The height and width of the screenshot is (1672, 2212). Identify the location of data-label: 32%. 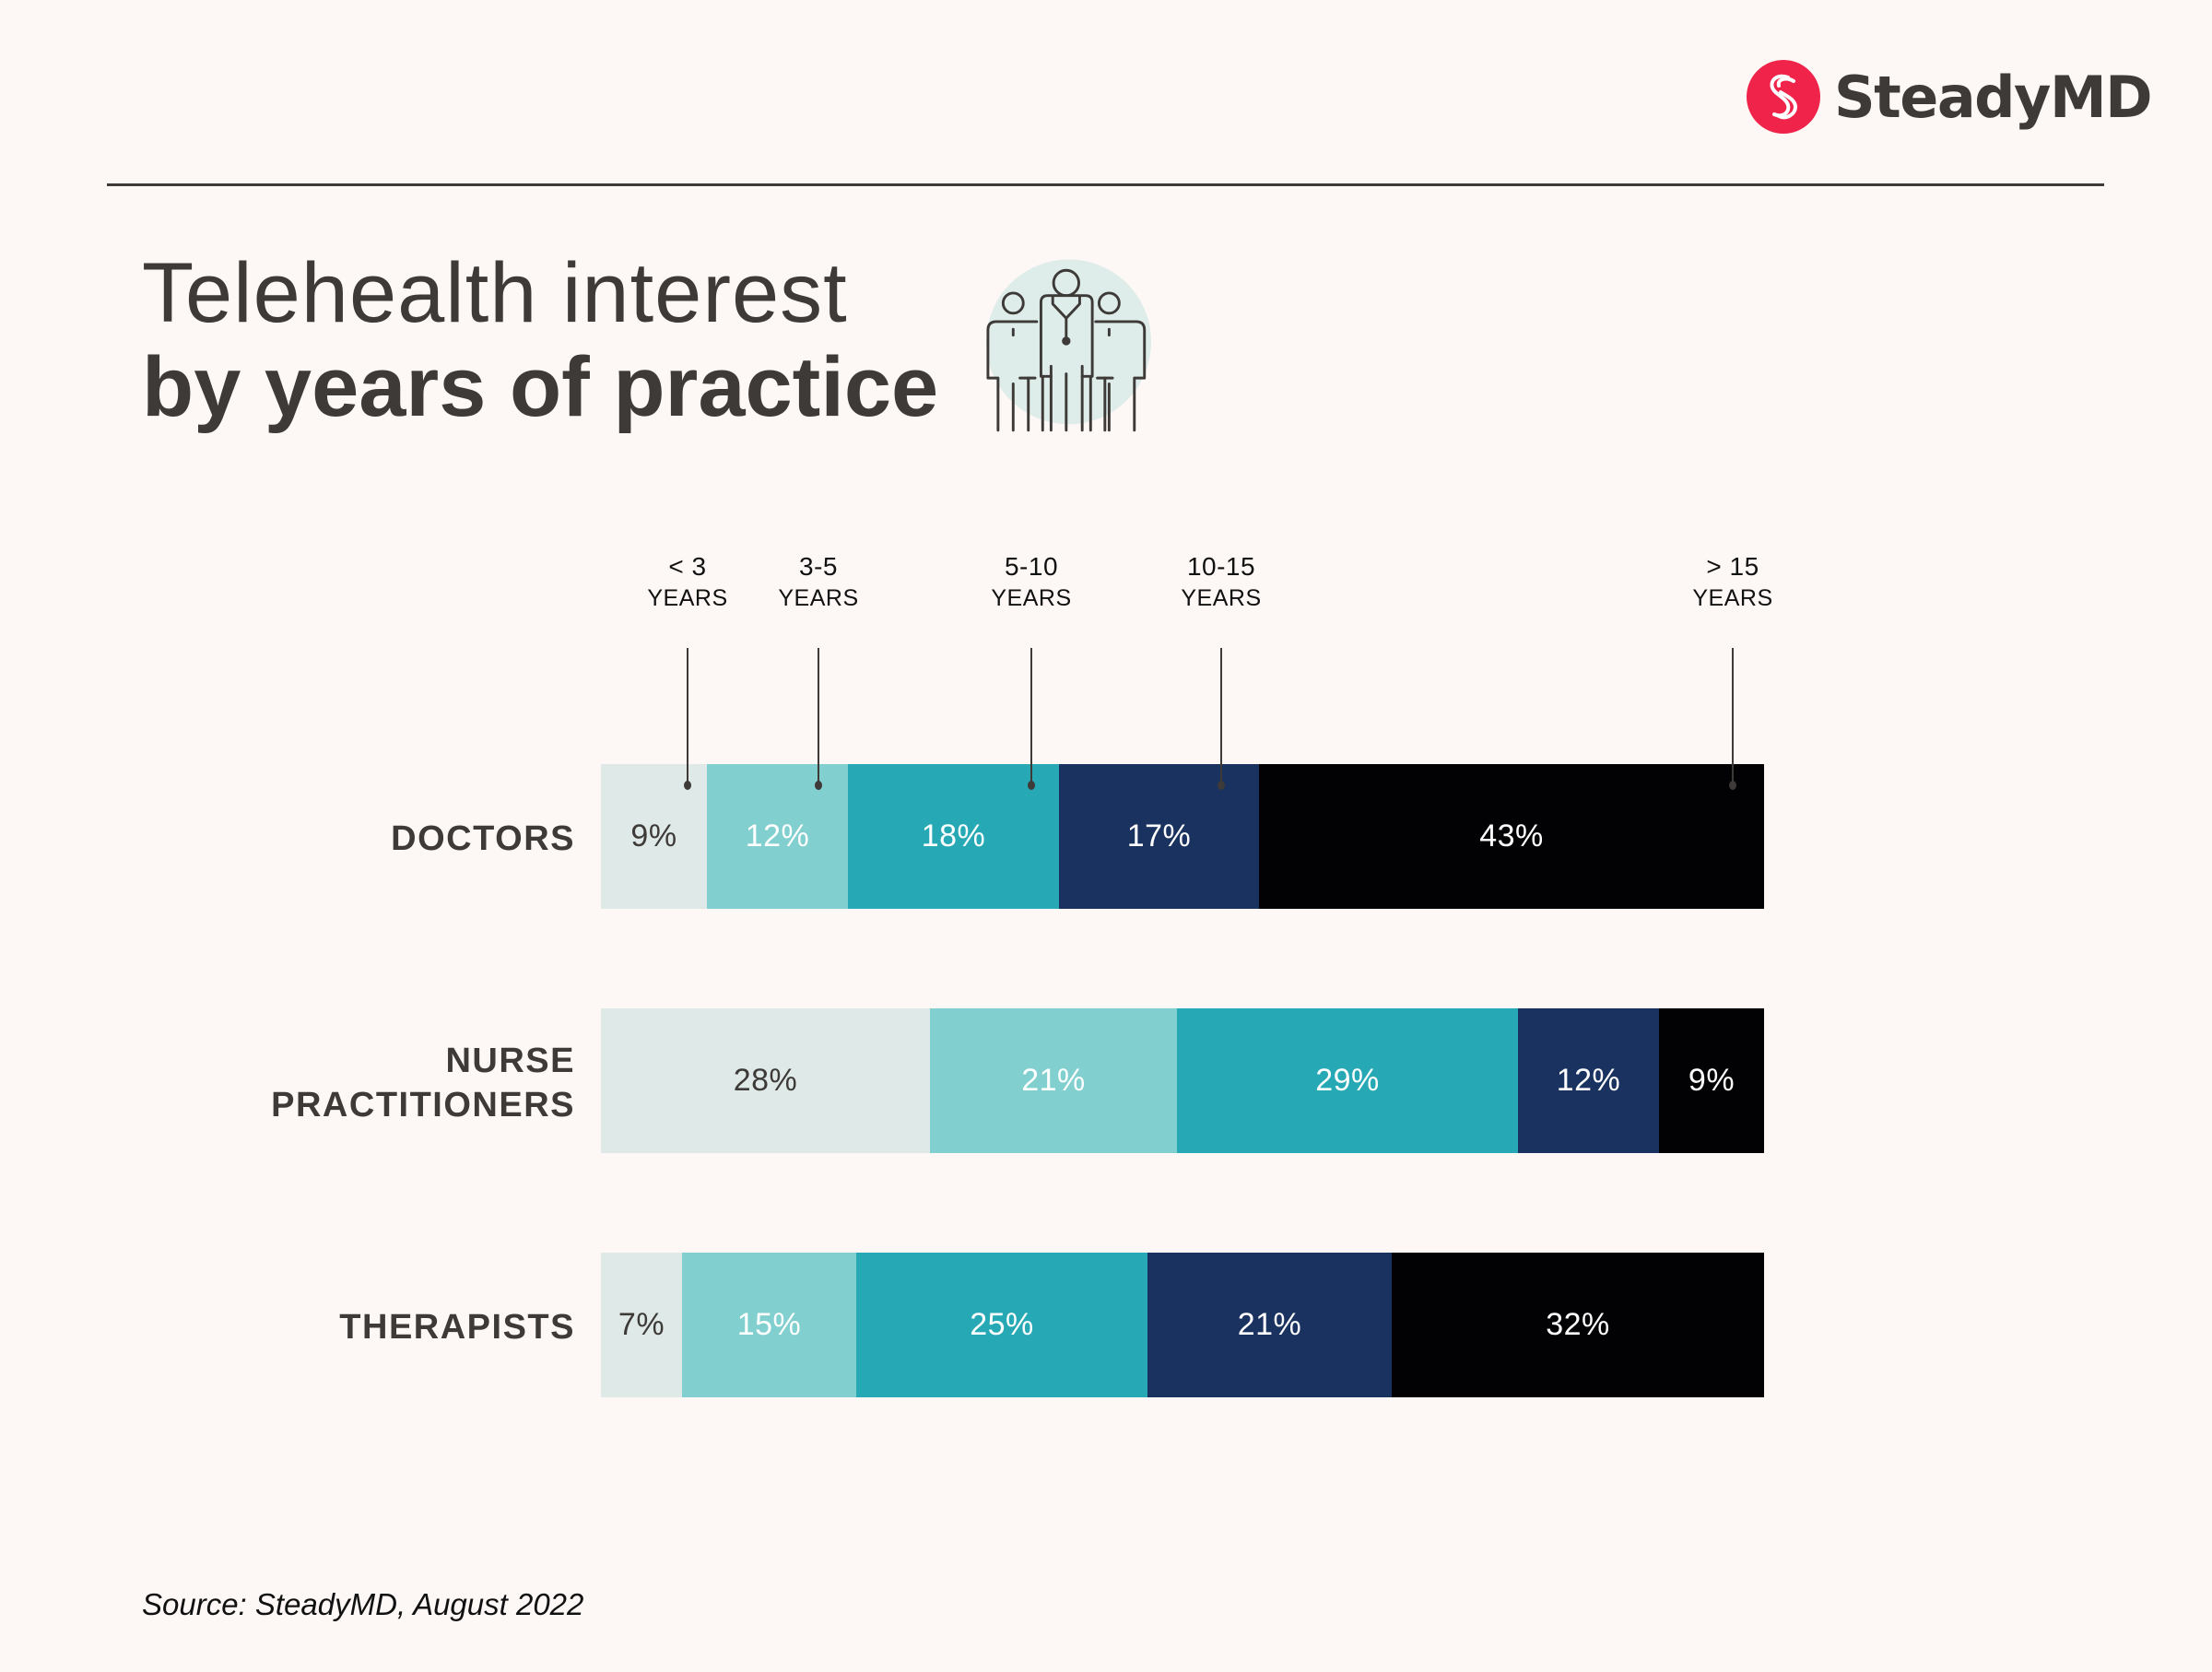
(1578, 1324).